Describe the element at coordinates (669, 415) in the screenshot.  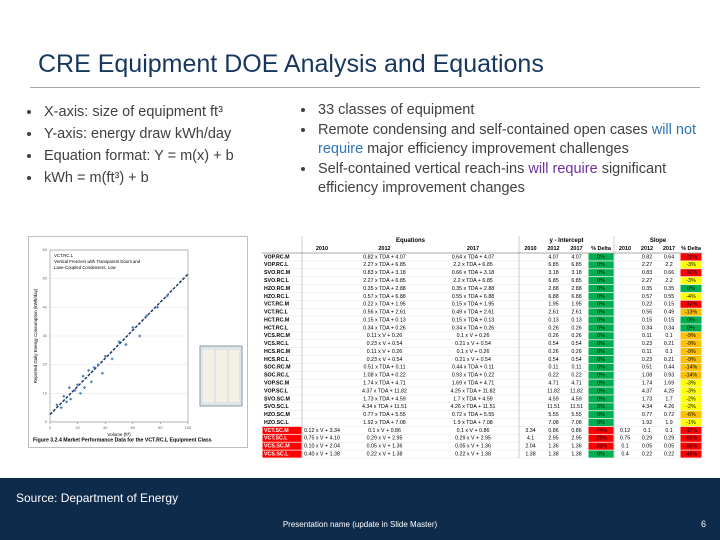
I see `table-cell: 0.72` at that location.